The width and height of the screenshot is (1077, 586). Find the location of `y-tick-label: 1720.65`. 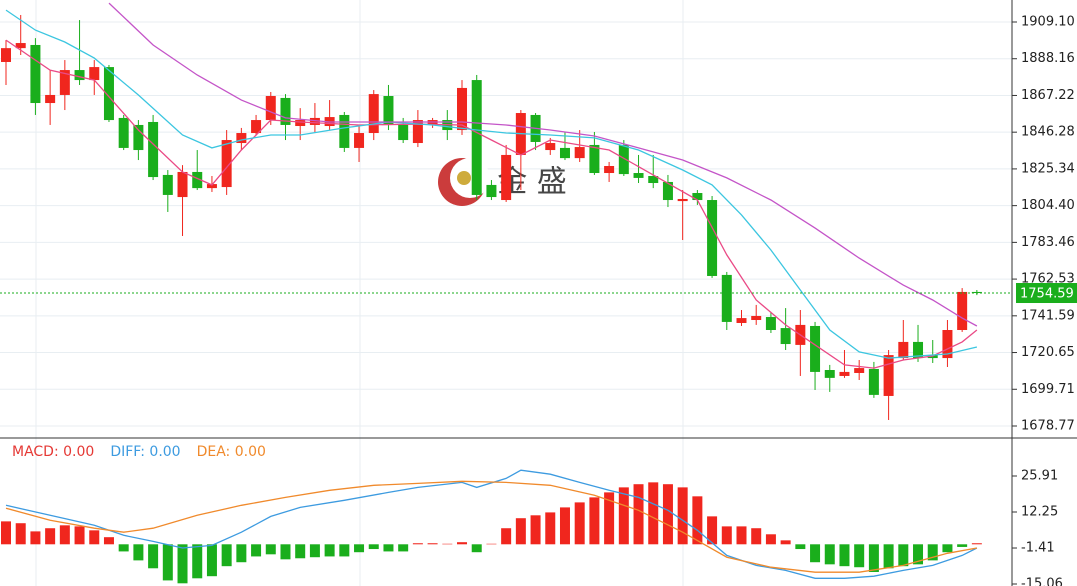

y-tick-label: 1720.65 is located at coordinates (1048, 352).